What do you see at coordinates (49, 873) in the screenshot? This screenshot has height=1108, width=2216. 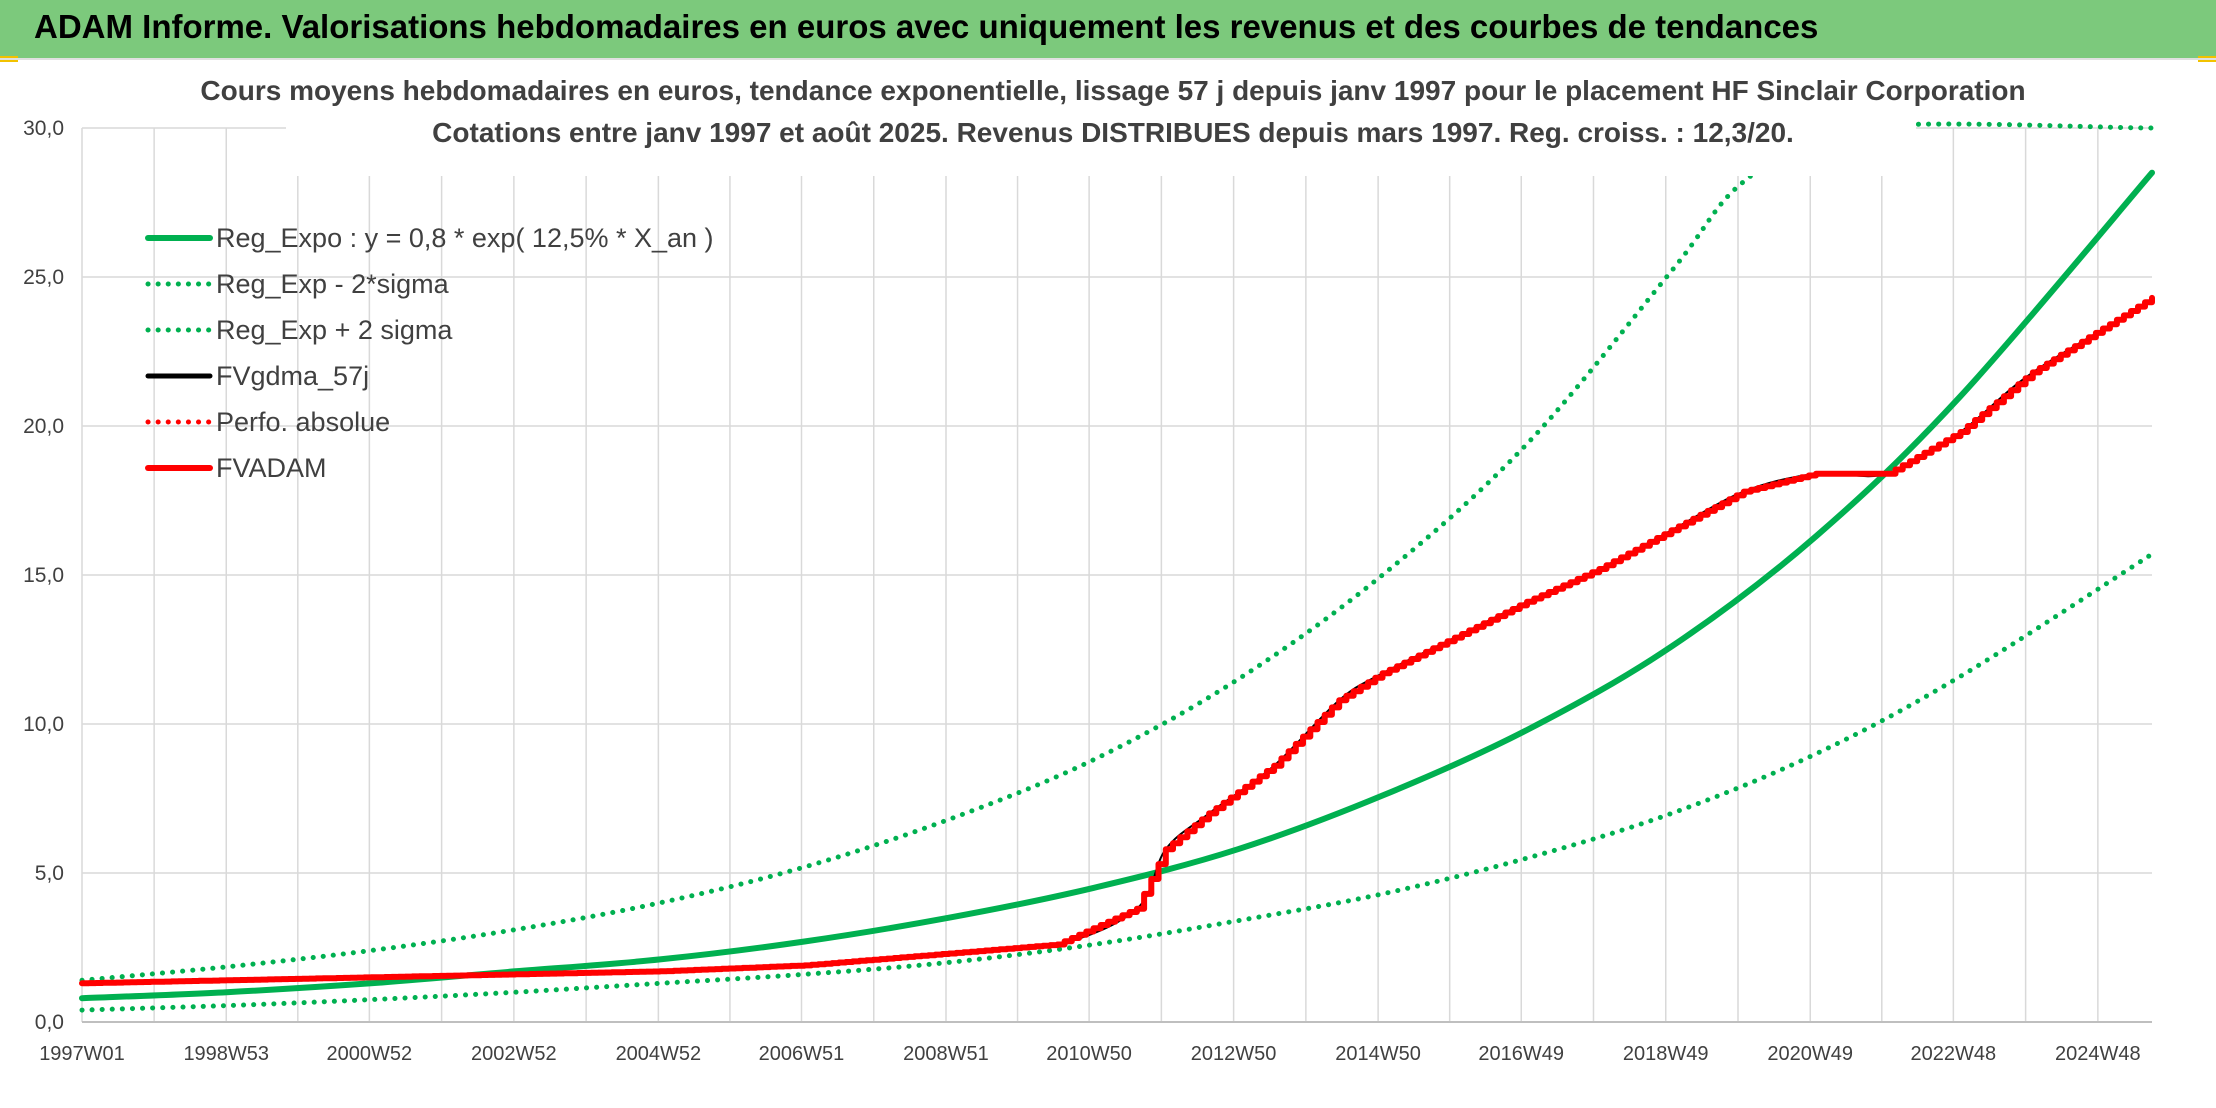 I see `y-tick-label: 5,0` at bounding box center [49, 873].